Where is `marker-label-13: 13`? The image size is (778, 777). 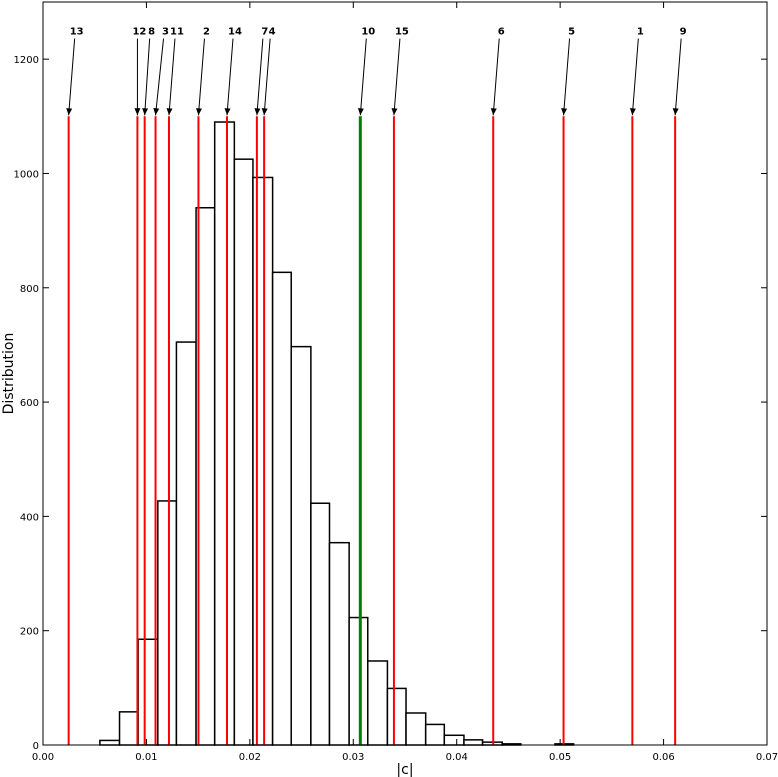 marker-label-13: 13 is located at coordinates (77, 32).